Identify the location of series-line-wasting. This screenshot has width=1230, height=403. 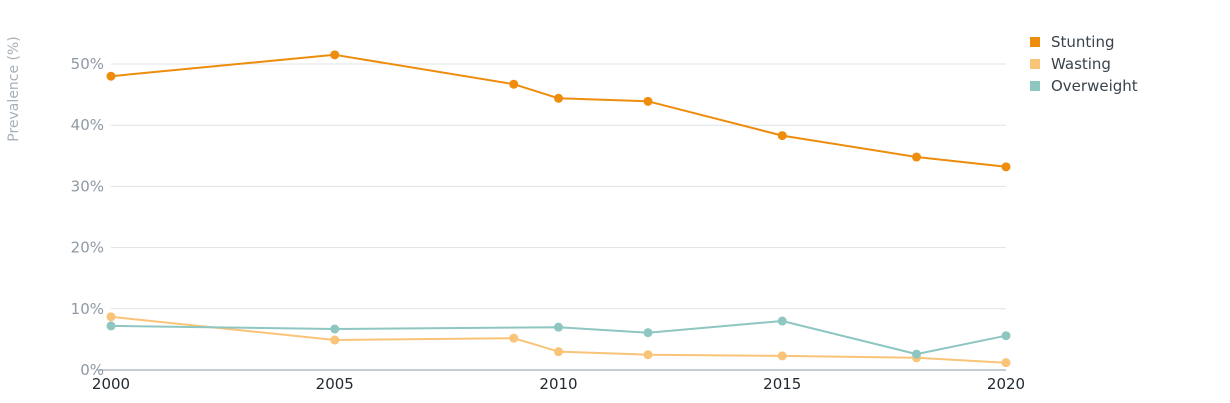
(558, 339).